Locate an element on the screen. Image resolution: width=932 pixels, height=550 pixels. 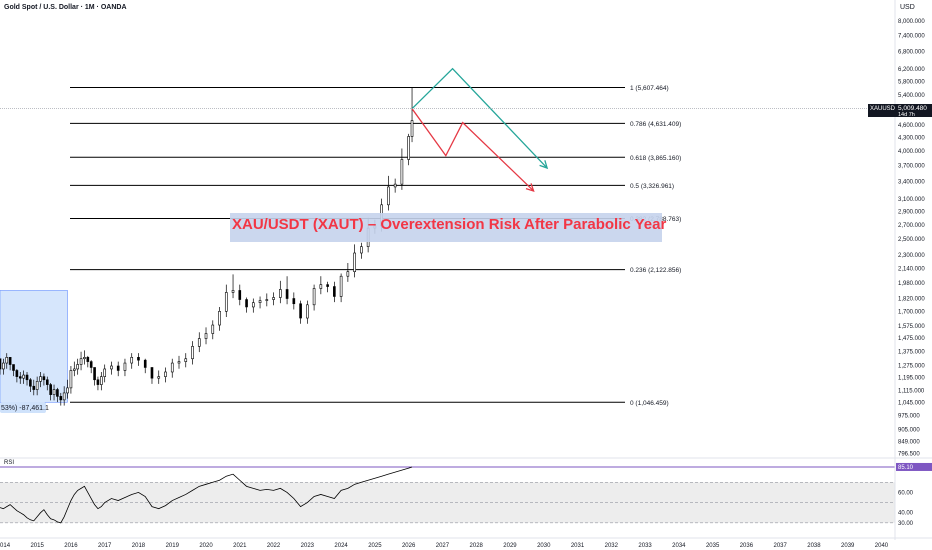
price-tick-label: 1,115.000 is located at coordinates (911, 392).